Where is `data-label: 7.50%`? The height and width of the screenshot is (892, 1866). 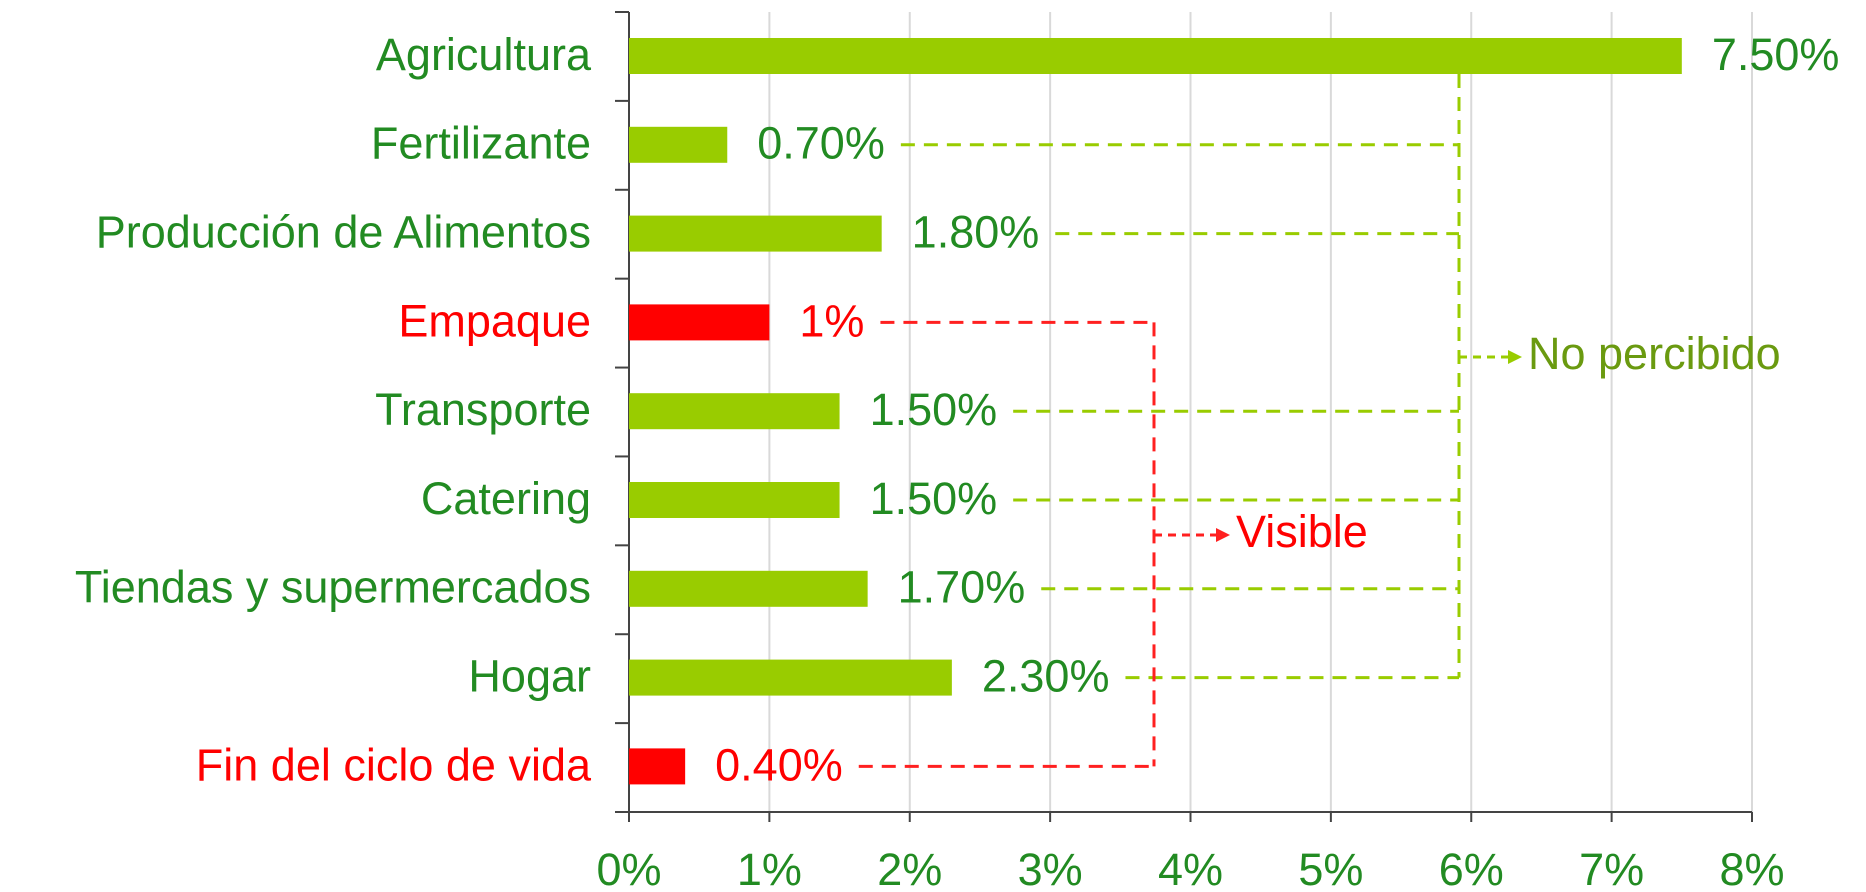
data-label: 7.50% is located at coordinates (1776, 54).